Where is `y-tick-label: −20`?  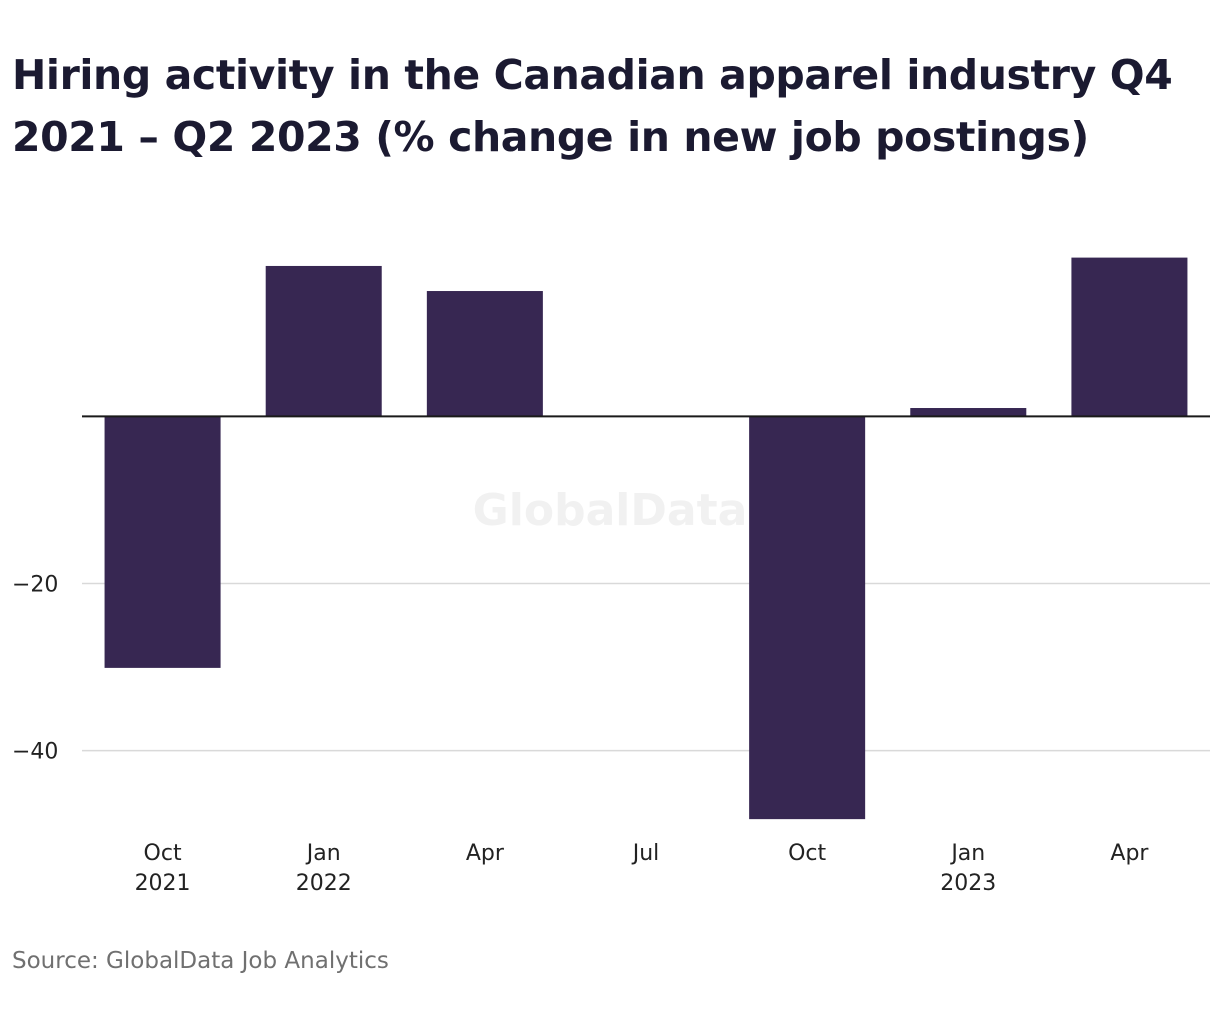
y-tick-label: −20 is located at coordinates (35, 584).